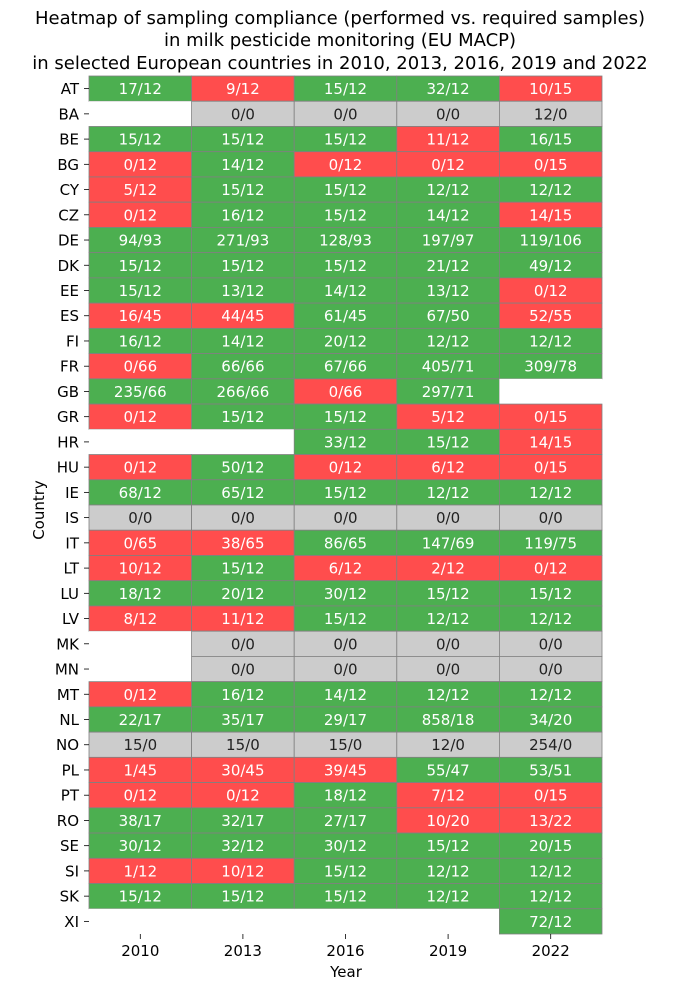  I want to click on heatmap-cell-IE-2016, so click(345, 492).